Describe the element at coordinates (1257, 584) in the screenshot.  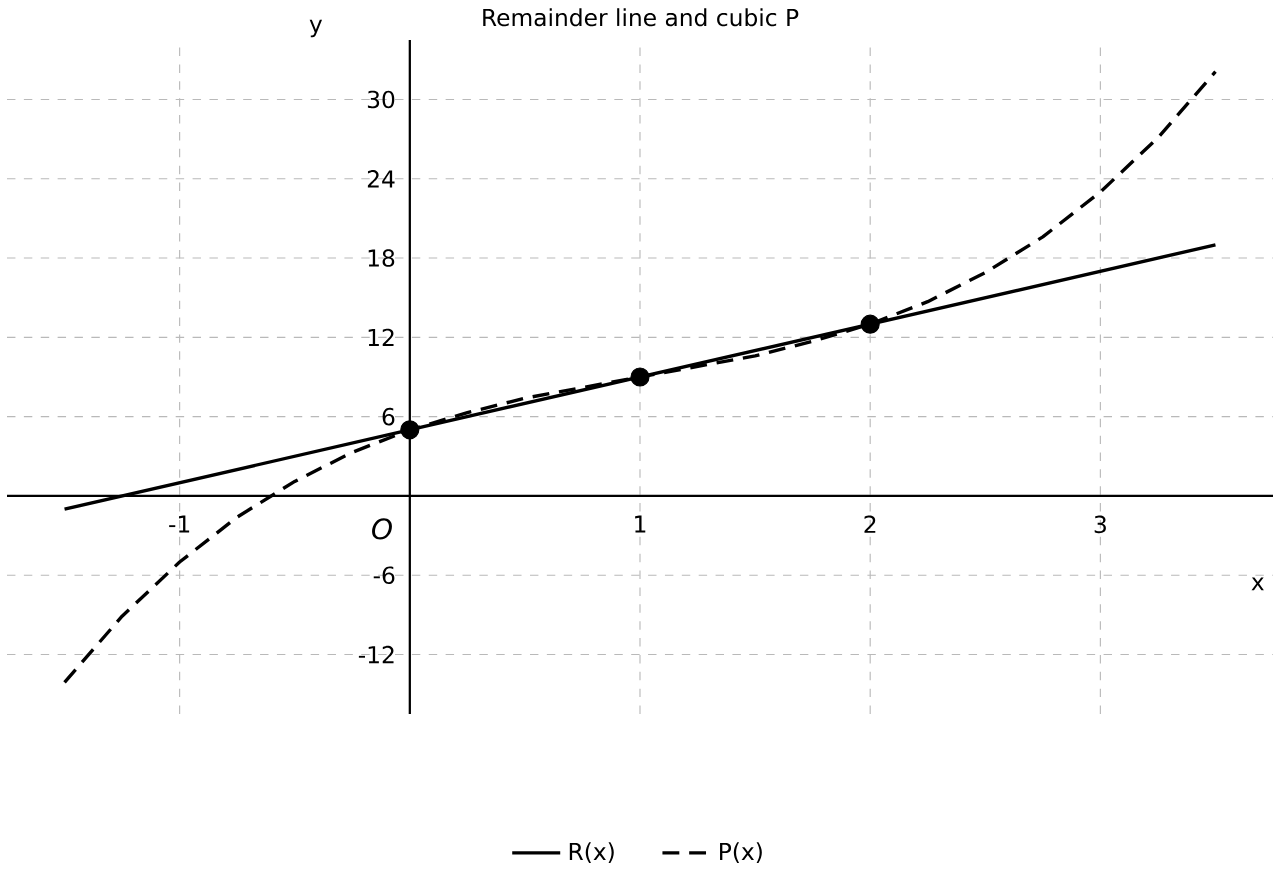
I see `x-axis-title: x` at that location.